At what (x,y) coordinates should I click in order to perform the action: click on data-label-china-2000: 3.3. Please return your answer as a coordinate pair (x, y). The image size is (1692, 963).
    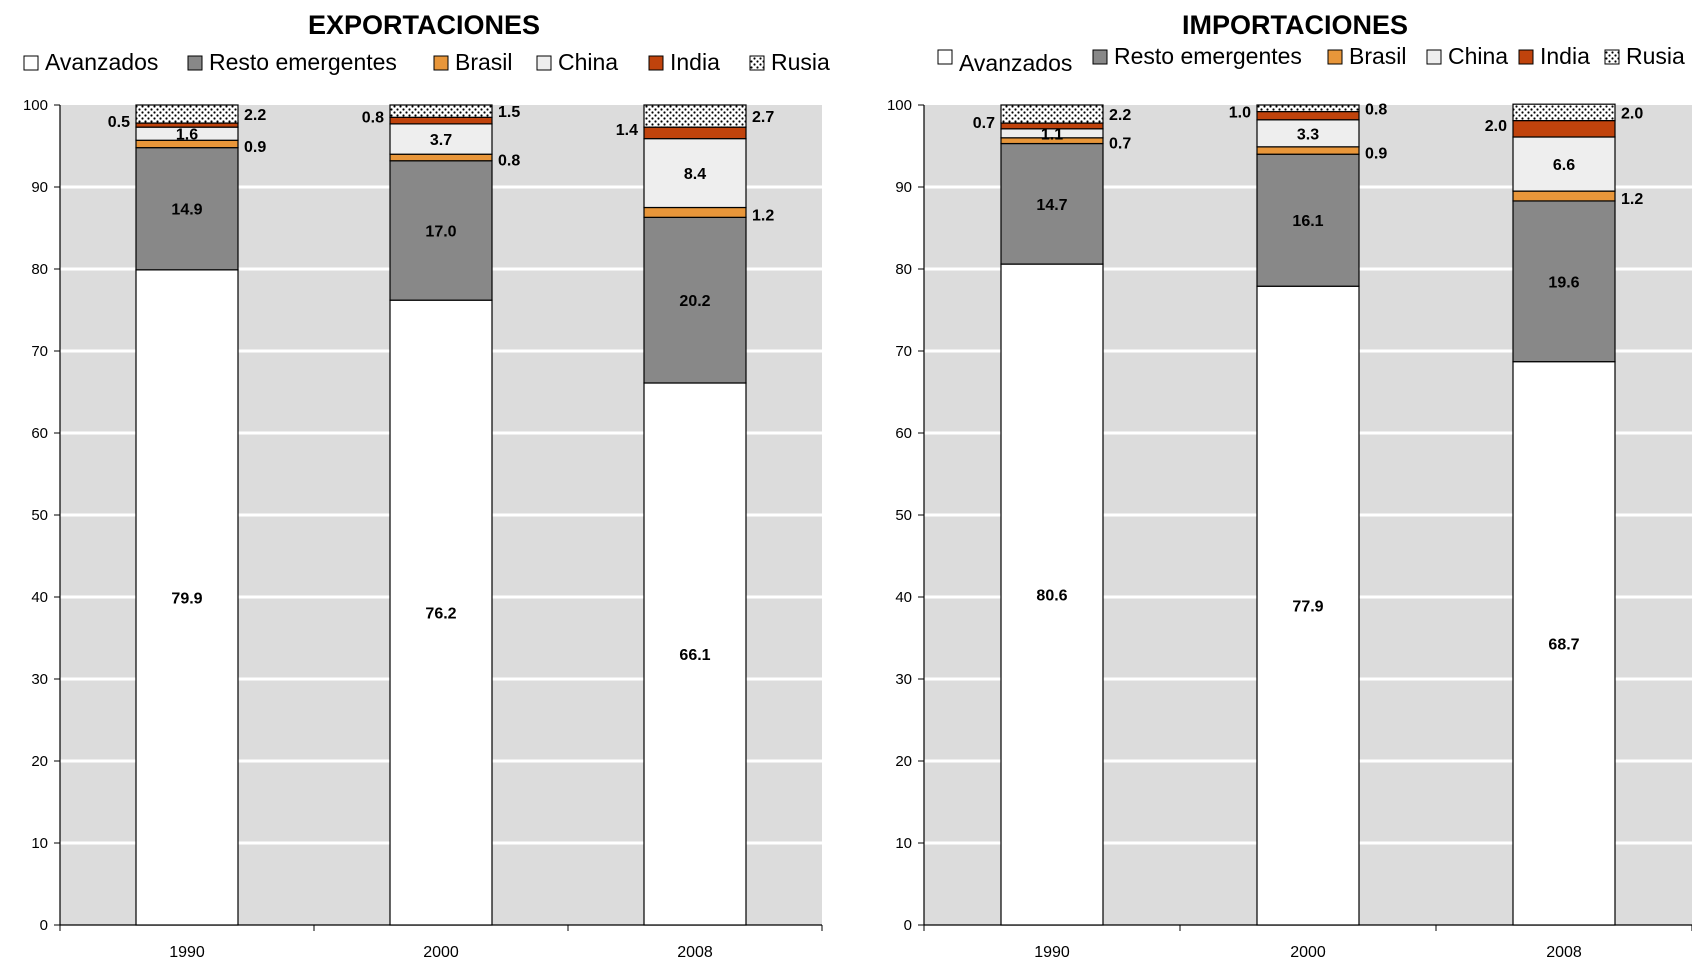
    Looking at the image, I should click on (1308, 134).